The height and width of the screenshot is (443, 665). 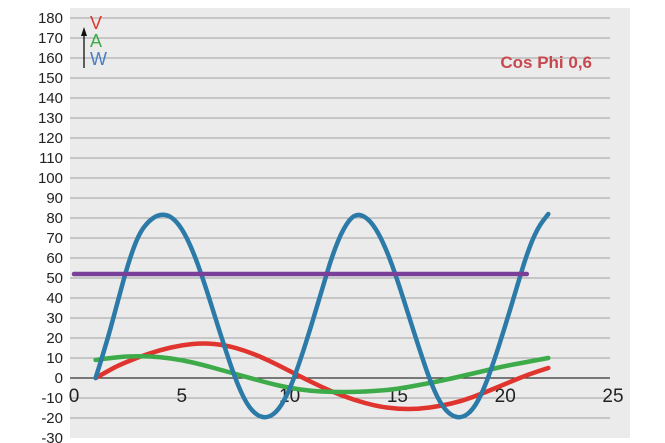 What do you see at coordinates (52, 418) in the screenshot?
I see `y-tick-label: -20` at bounding box center [52, 418].